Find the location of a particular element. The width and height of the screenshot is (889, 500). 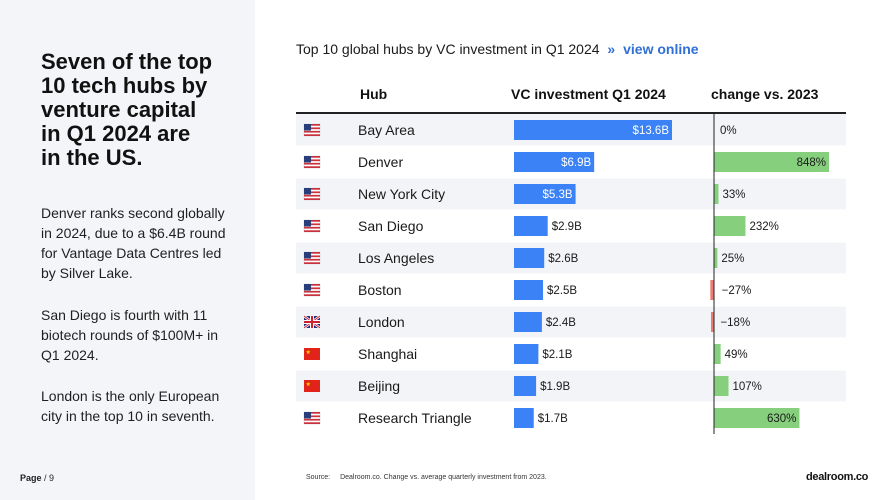

flag-research-triangle-canton is located at coordinates (307, 415).